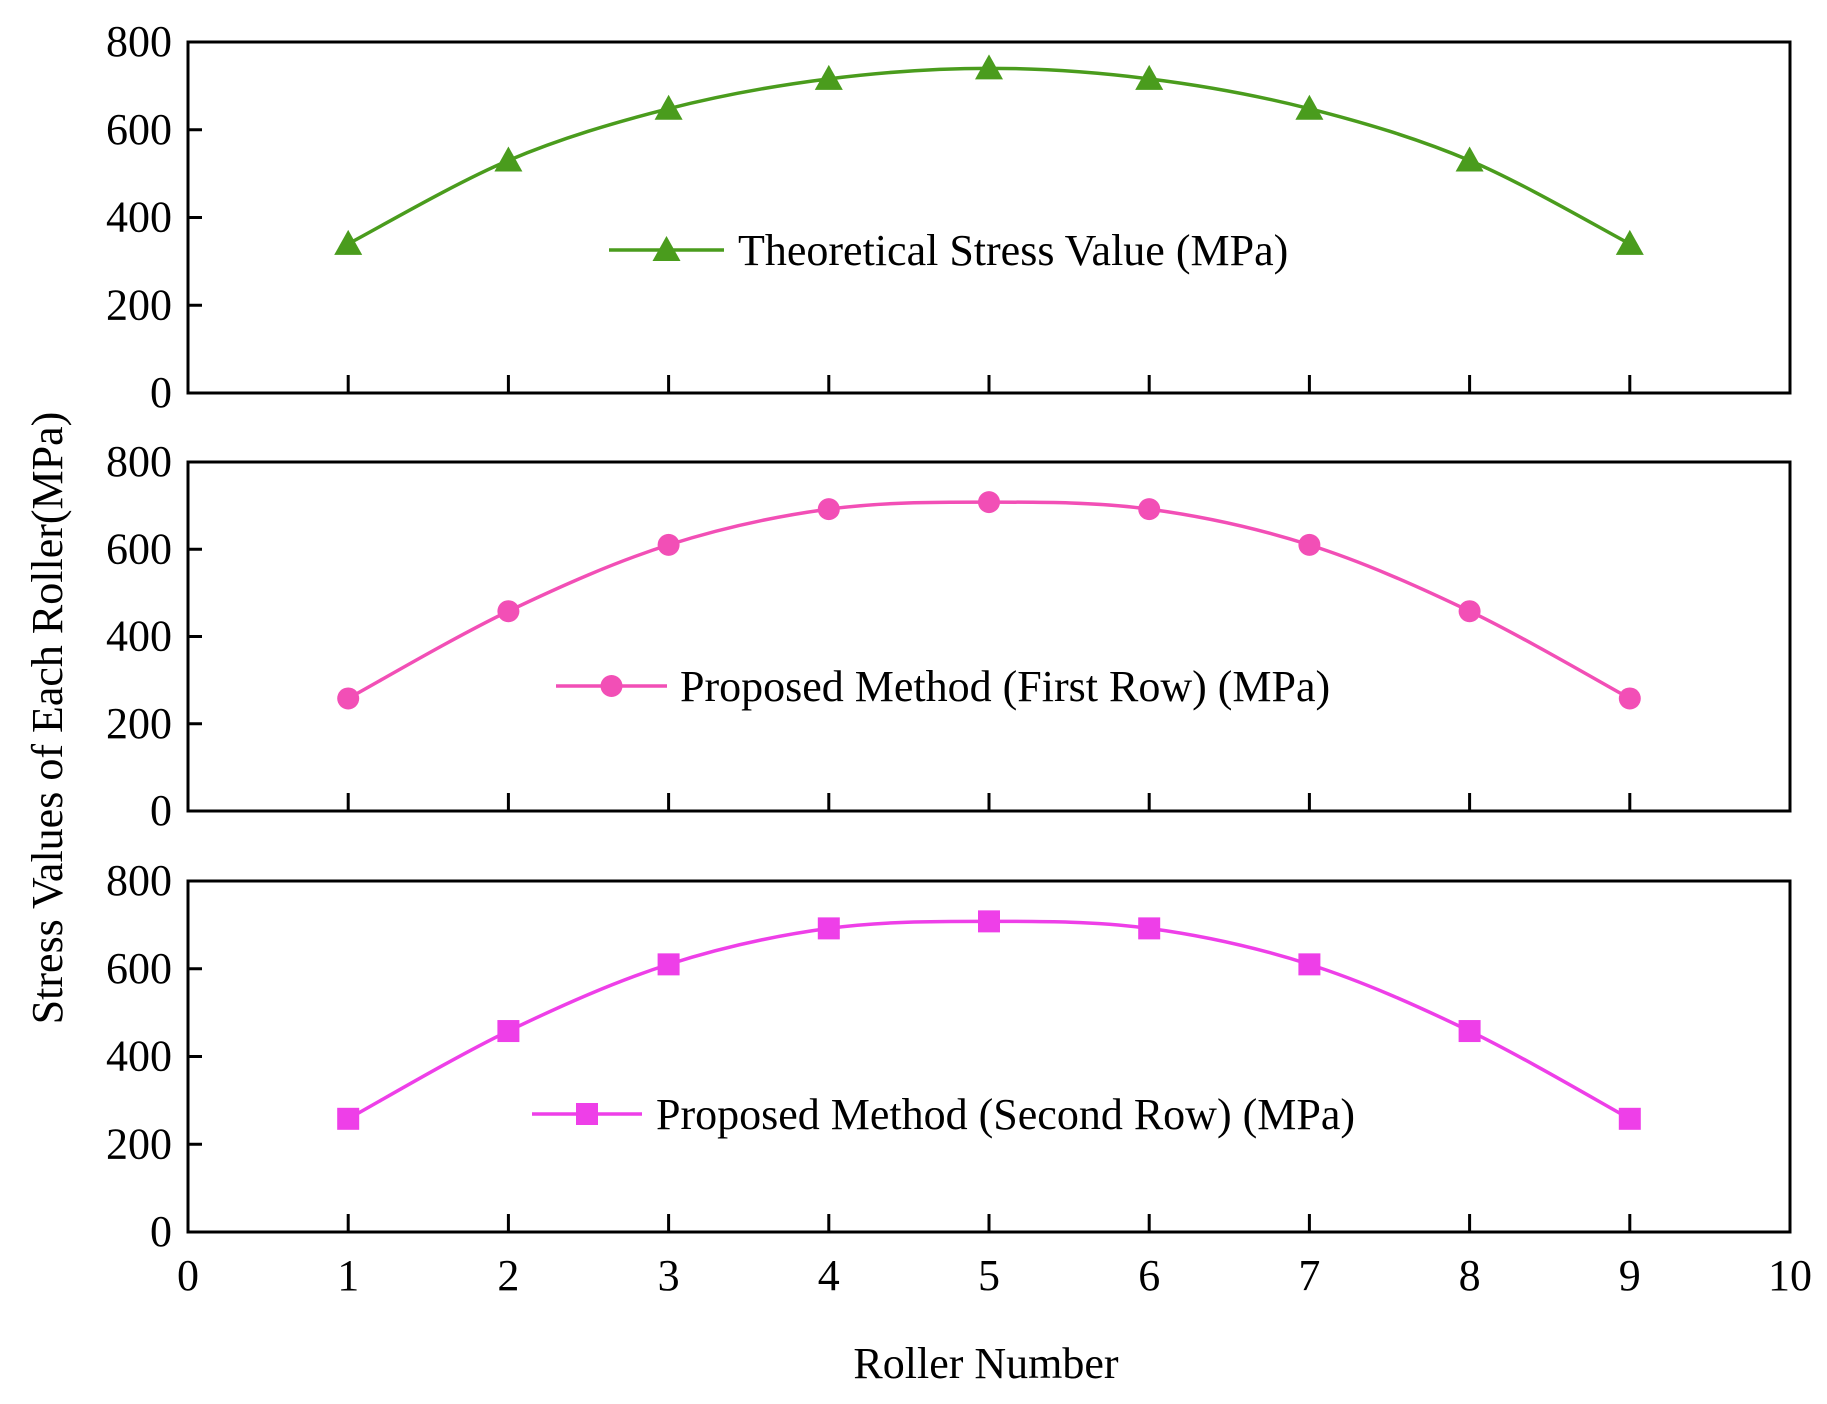 The width and height of the screenshot is (1827, 1404). Describe the element at coordinates (1790, 1275) in the screenshot. I see `x-tick-label: 10` at that location.